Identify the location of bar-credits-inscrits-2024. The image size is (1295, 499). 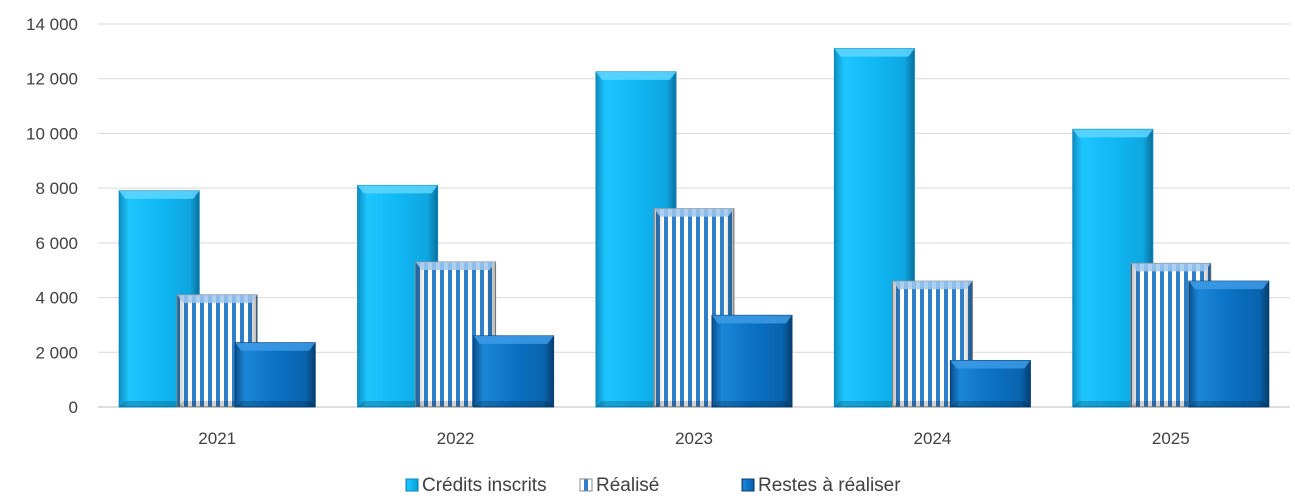
(874, 228).